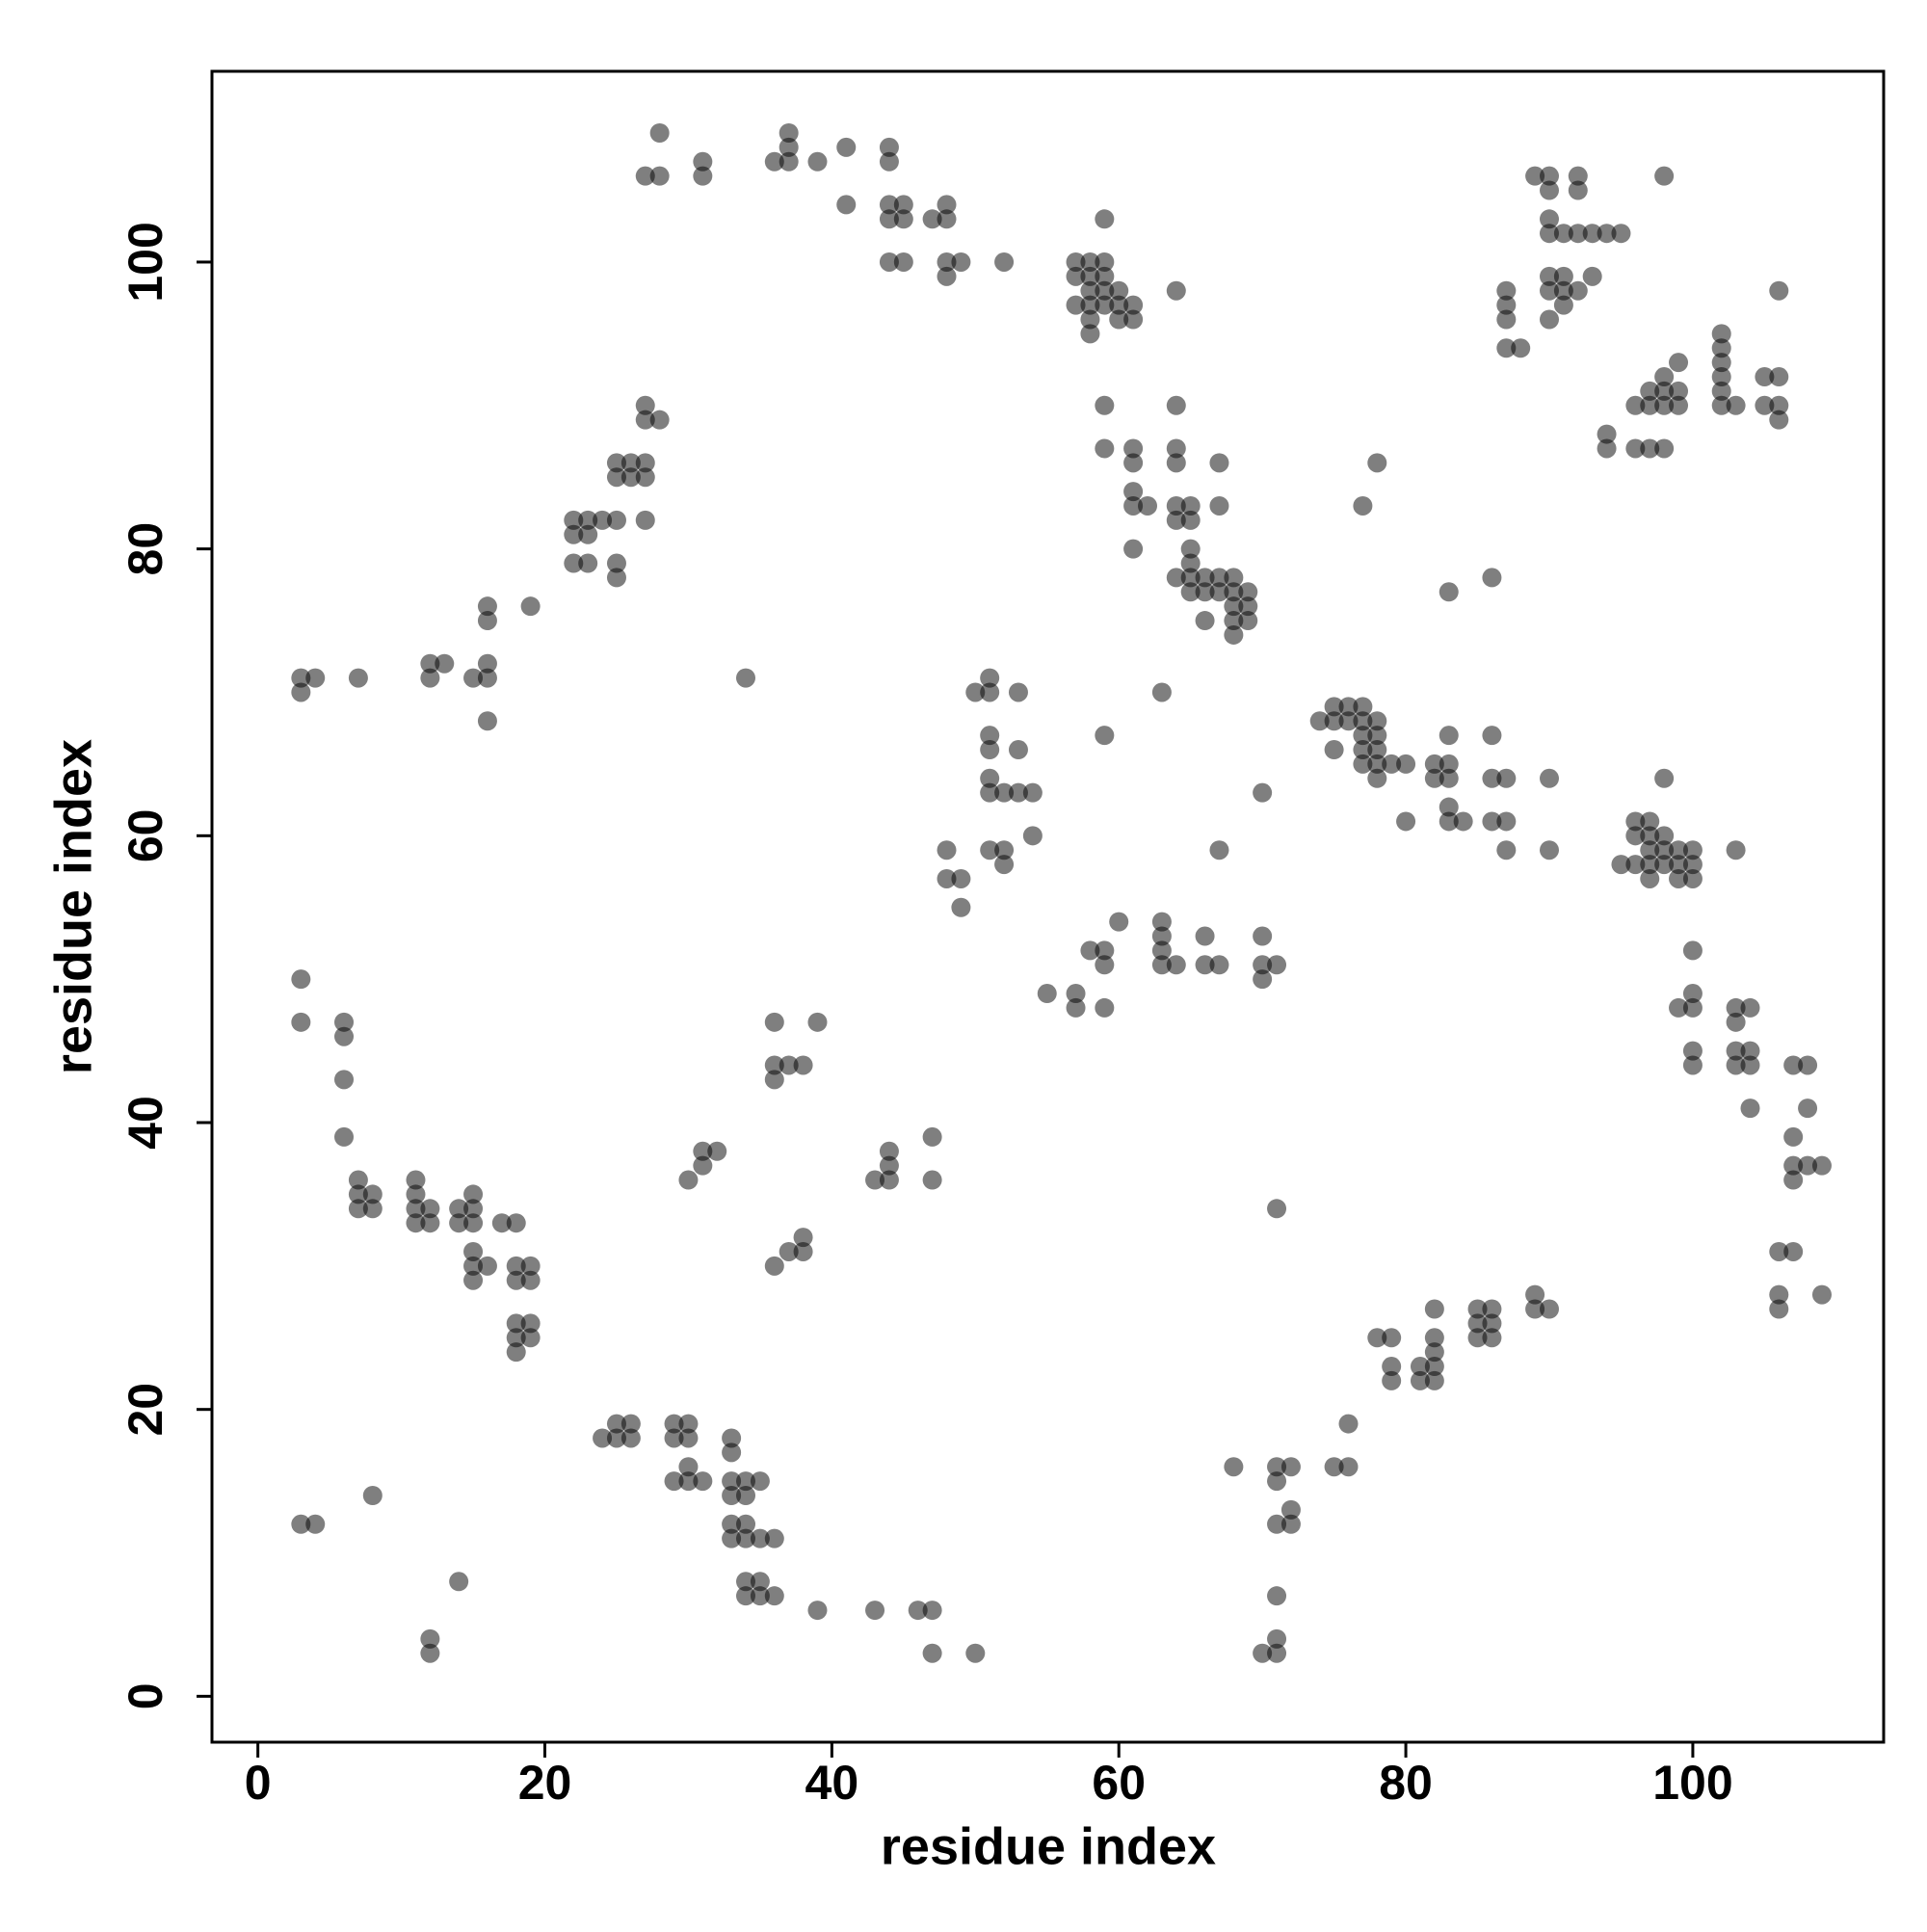 The height and width of the screenshot is (1932, 1927). Describe the element at coordinates (145, 549) in the screenshot. I see `y-tick-label: 80` at that location.